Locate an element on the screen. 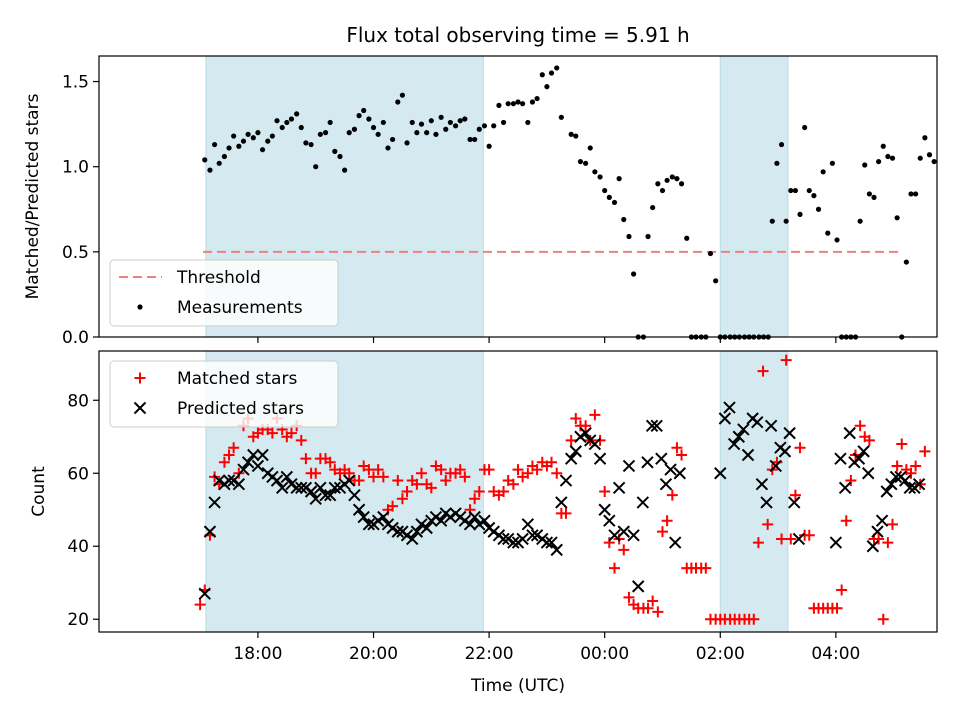 This screenshot has width=960, height=724. y-tick-label: 80 is located at coordinates (78, 401).